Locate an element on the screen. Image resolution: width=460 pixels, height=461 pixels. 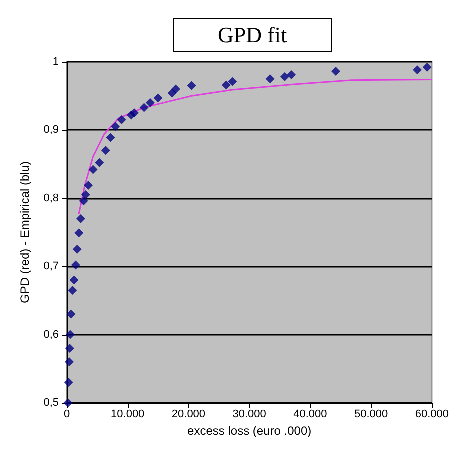
y-tick-label: 0,5 is located at coordinates (51, 403).